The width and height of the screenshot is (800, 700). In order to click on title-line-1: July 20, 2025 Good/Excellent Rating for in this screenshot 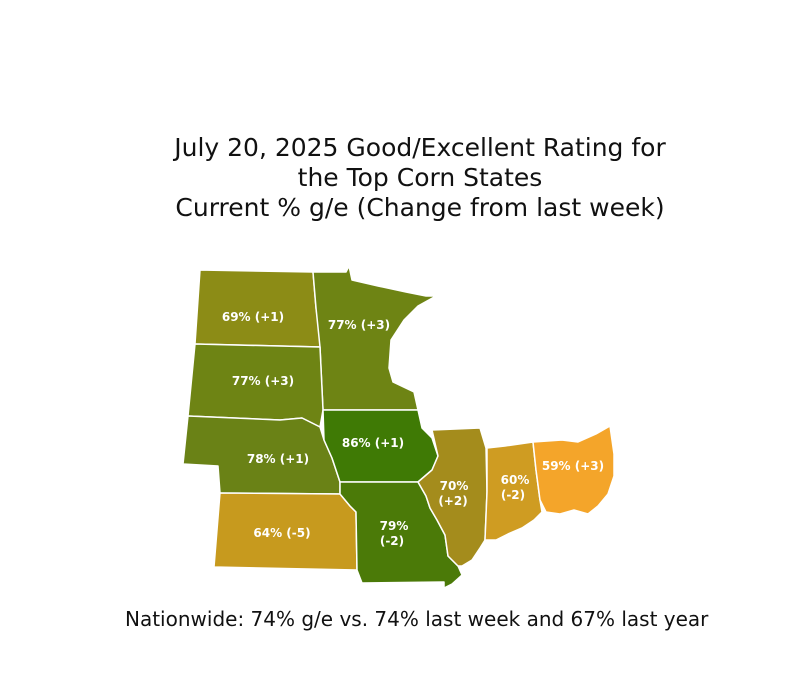, I will do `click(420, 147)`.